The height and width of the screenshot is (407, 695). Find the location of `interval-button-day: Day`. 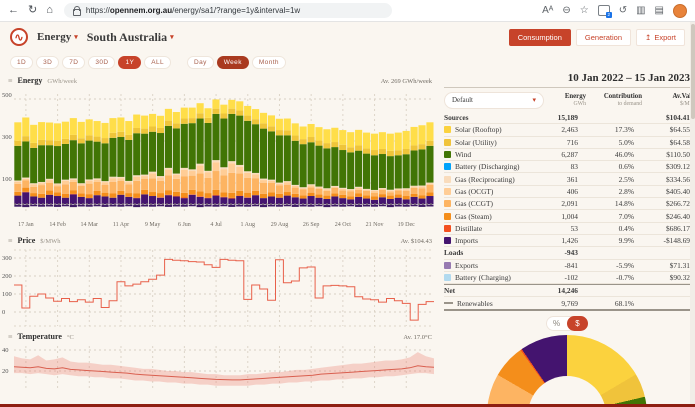

interval-button-day: Day is located at coordinates (200, 62).